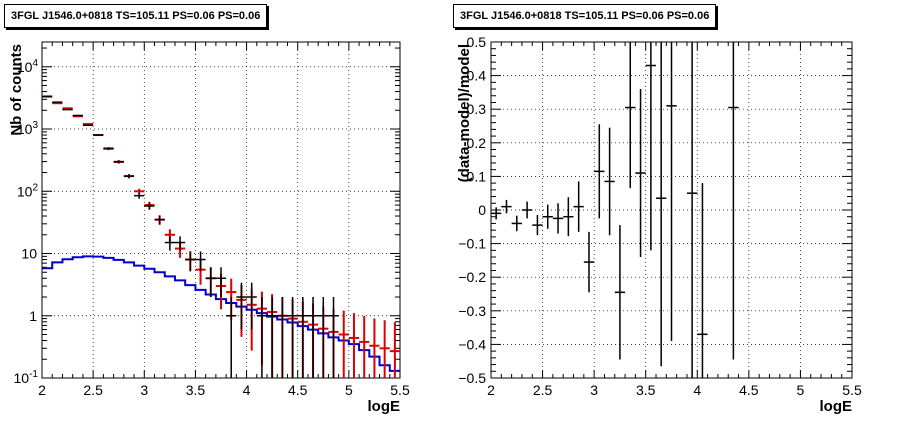 This screenshot has width=898, height=421. I want to click on y-tick-label: 10⁻¹, so click(26, 377).